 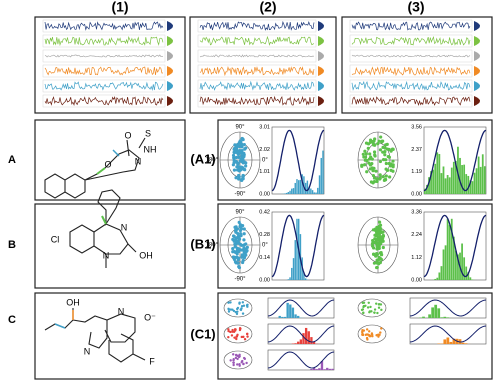 What do you see at coordinates (264, 212) in the screenshot?
I see `hist-tick: 0.42` at bounding box center [264, 212].